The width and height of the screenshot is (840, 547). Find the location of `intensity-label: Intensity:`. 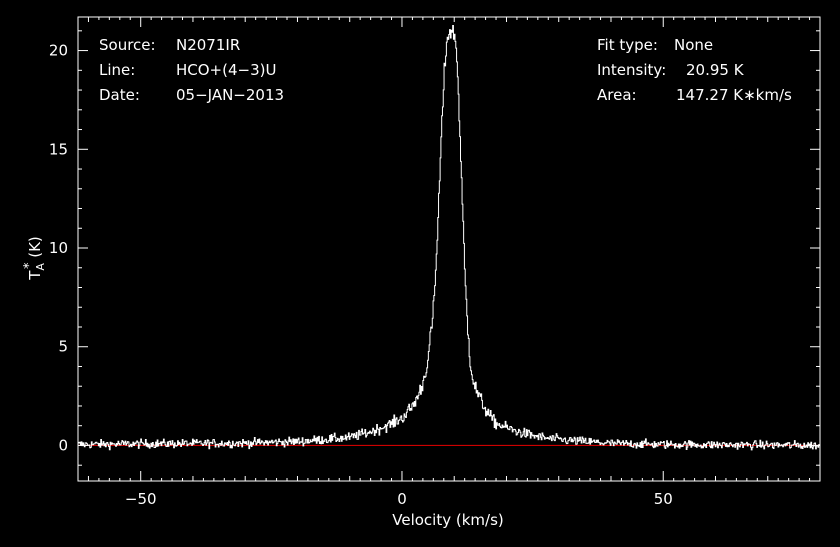

intensity-label: Intensity: is located at coordinates (631, 70).